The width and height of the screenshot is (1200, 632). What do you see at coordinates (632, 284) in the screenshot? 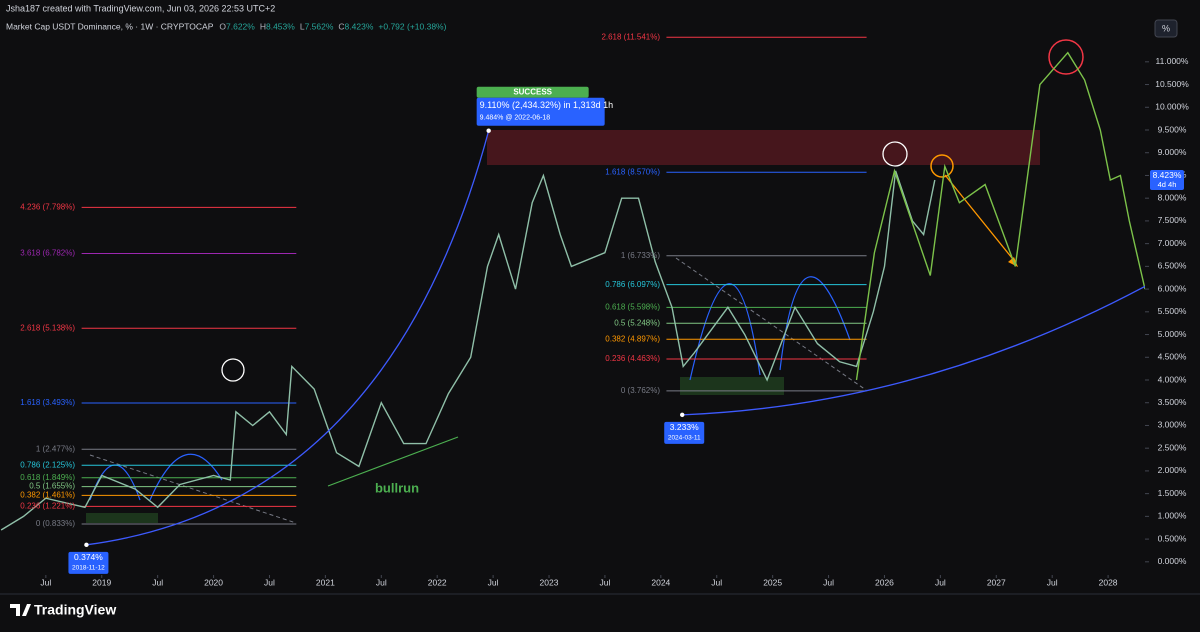
I see `fib-label: 0.786 (6.097%)` at bounding box center [632, 284].